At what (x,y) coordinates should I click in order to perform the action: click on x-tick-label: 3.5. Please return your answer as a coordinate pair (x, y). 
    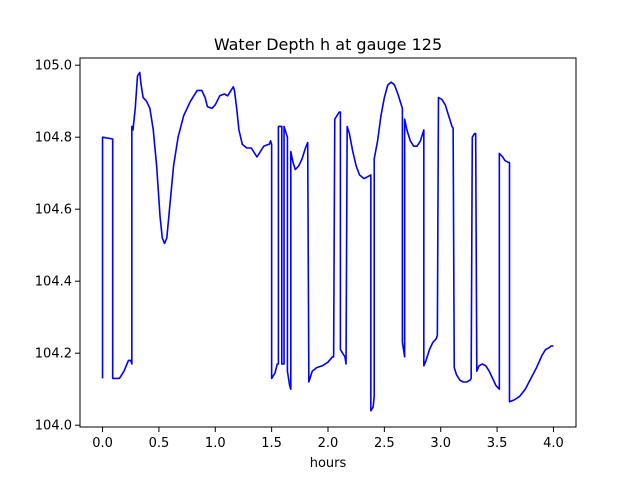
    Looking at the image, I should click on (497, 443).